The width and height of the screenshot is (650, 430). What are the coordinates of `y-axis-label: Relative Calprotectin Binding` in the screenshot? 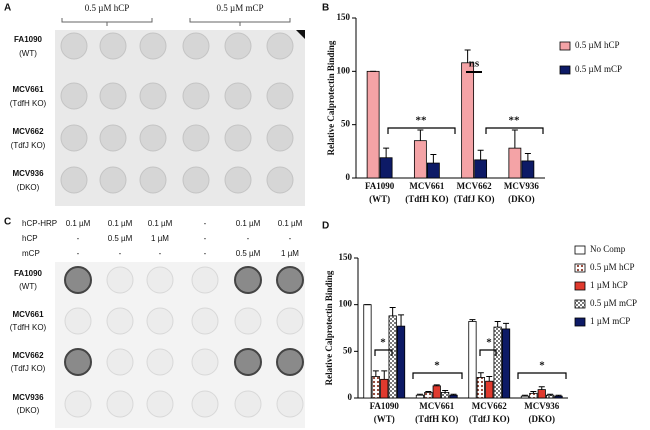 It's located at (331, 97).